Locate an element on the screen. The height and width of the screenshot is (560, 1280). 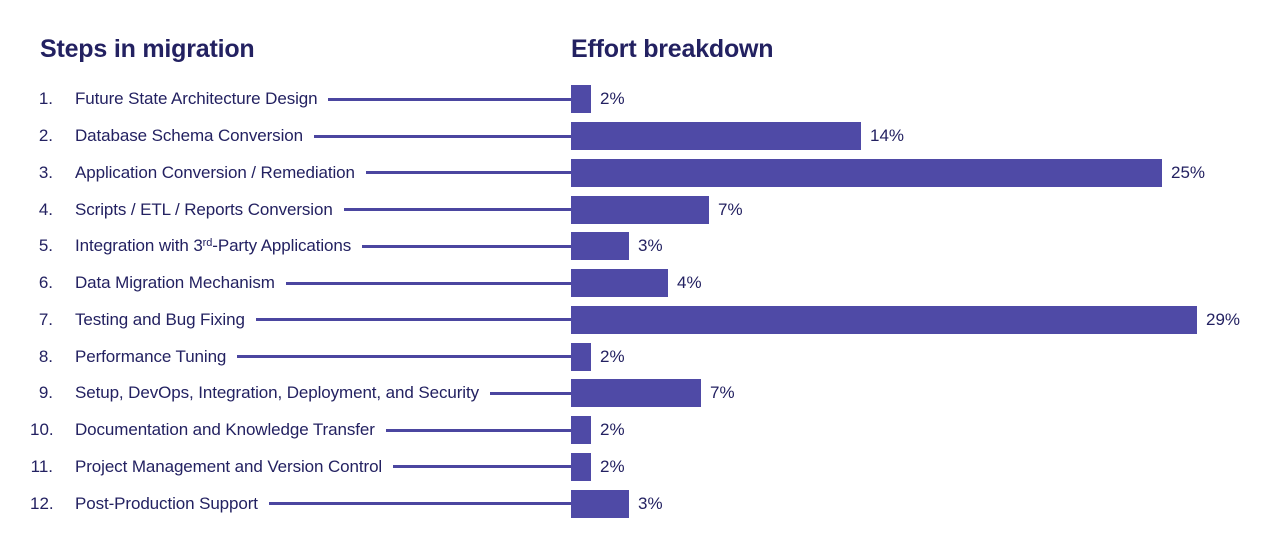
percent-label: 25% is located at coordinates (1188, 172).